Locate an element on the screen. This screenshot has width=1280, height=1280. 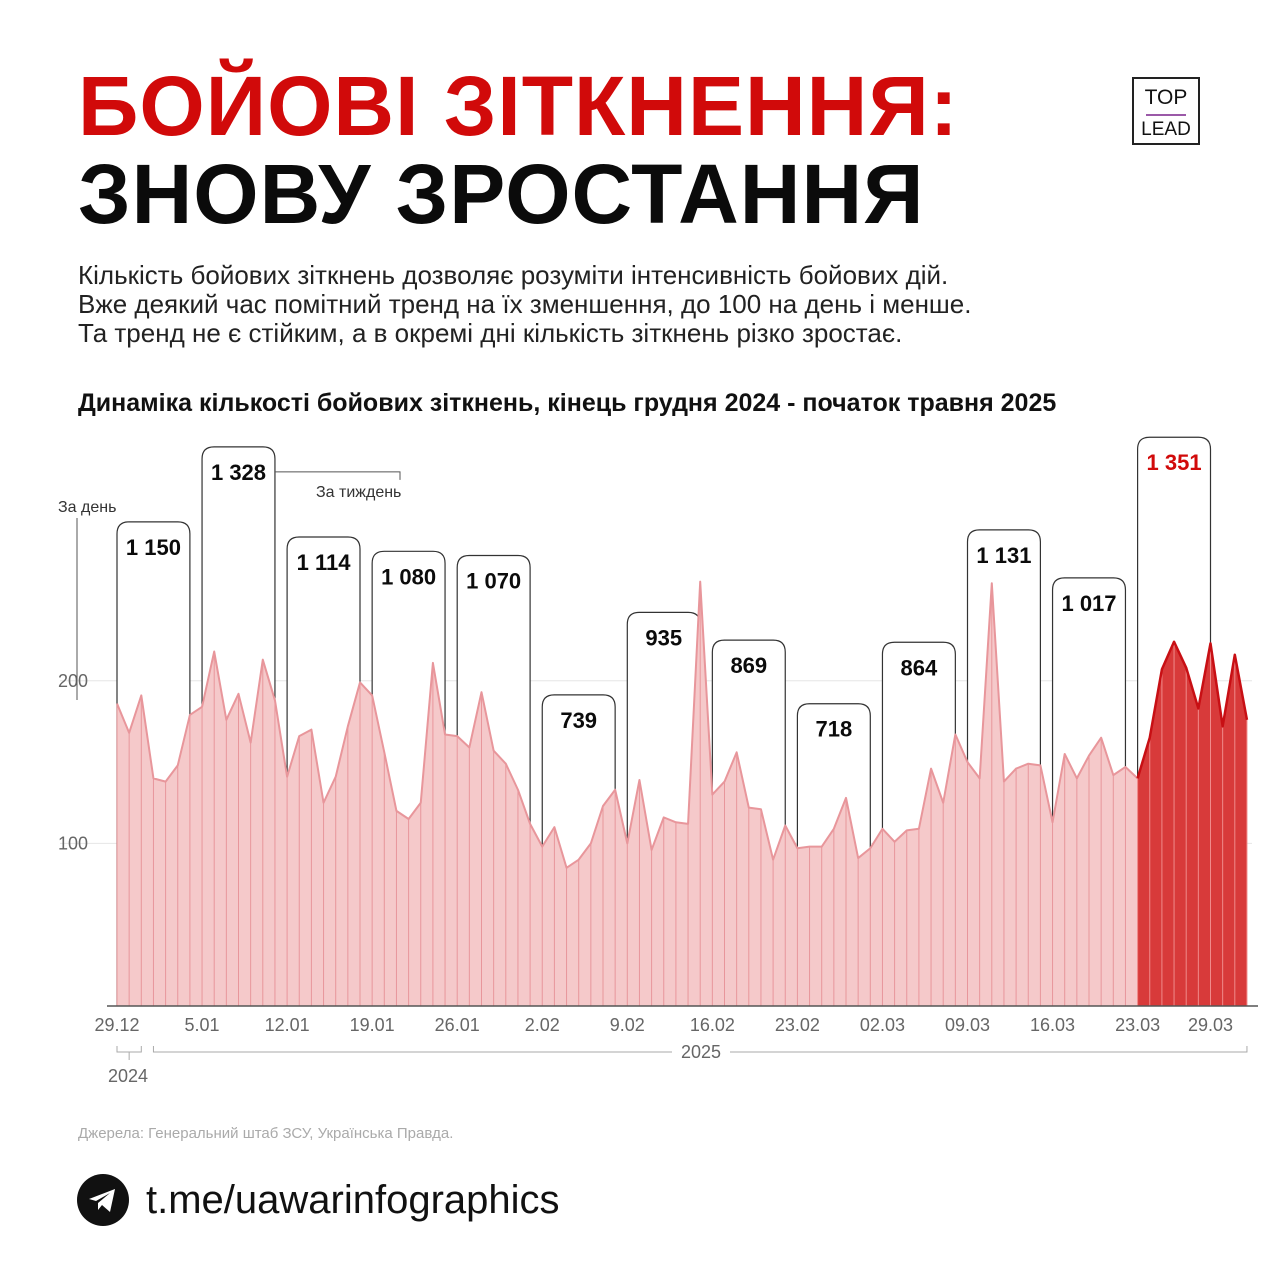
telegram-link: t.me/uawarinfographics is located at coordinates (353, 1200).